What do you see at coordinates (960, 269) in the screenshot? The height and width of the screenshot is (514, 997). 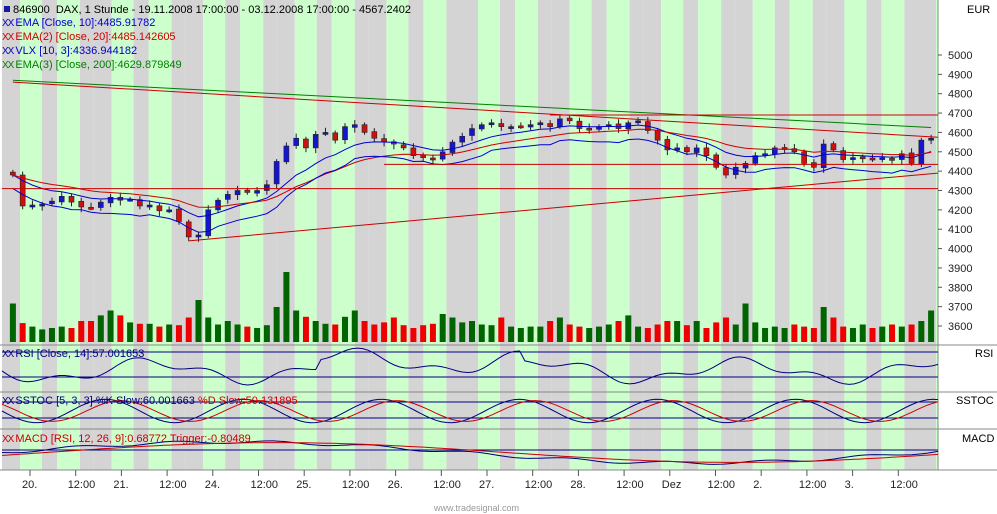 I see `y-tick-label: 3900` at bounding box center [960, 269].